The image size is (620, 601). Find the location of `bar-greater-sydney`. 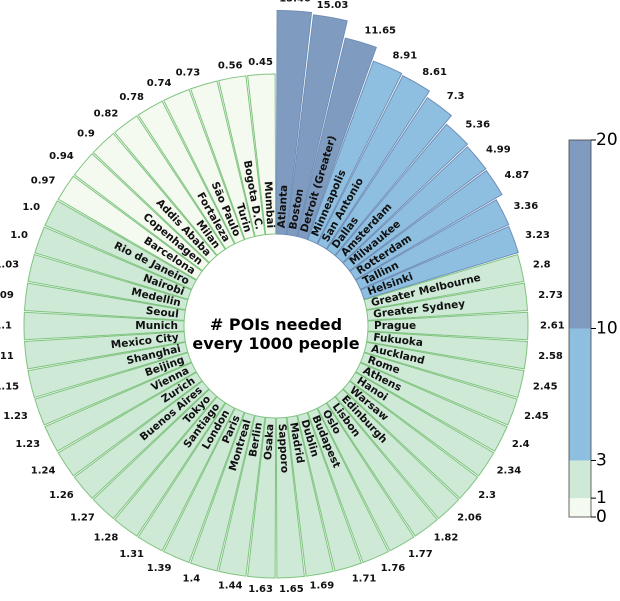

bar-greater-sydney is located at coordinates (447, 301).